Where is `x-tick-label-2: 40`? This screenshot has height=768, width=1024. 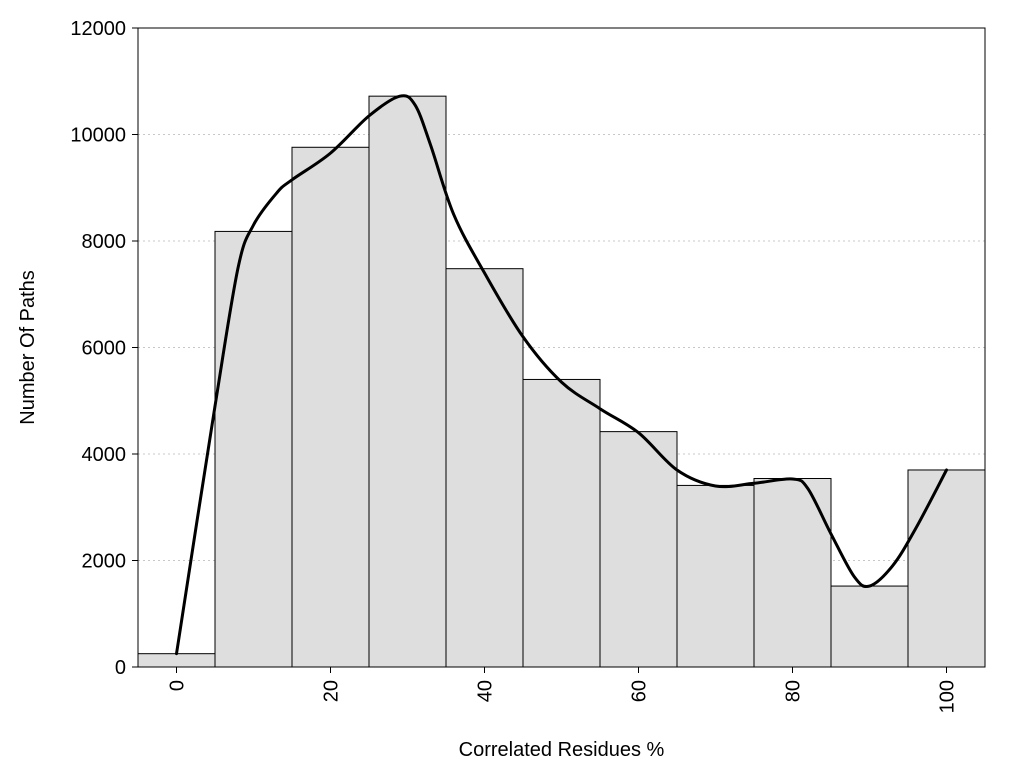 x-tick-label-2: 40 is located at coordinates (486, 691).